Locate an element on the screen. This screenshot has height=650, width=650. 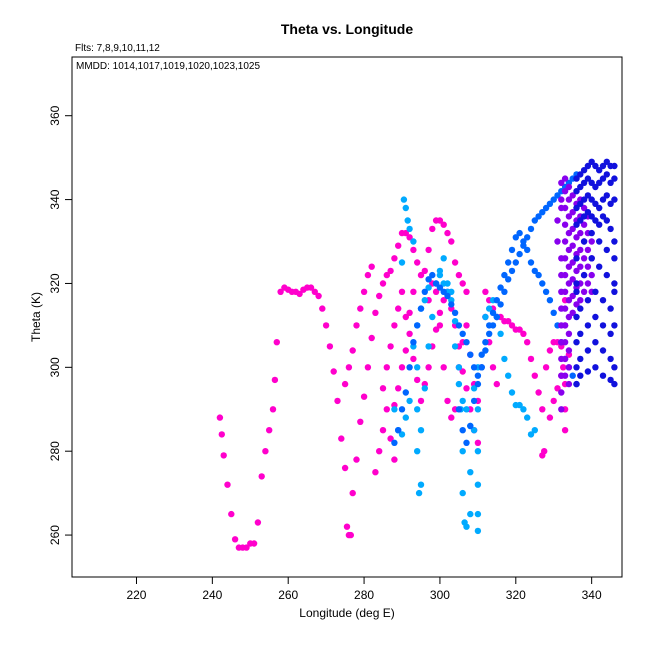
y-tick-label: 300 is located at coordinates (55, 367).